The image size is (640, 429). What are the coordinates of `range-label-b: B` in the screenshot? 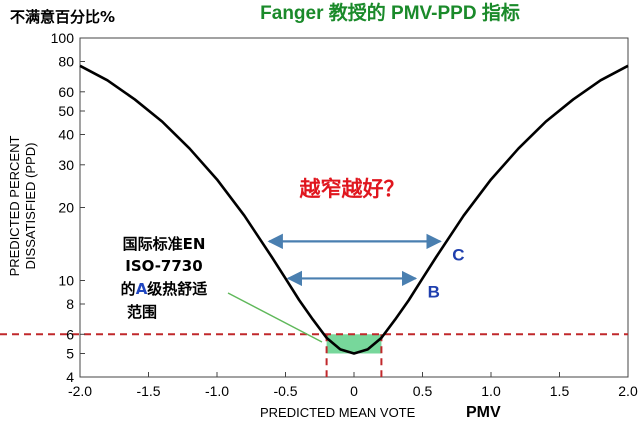 It's located at (434, 291).